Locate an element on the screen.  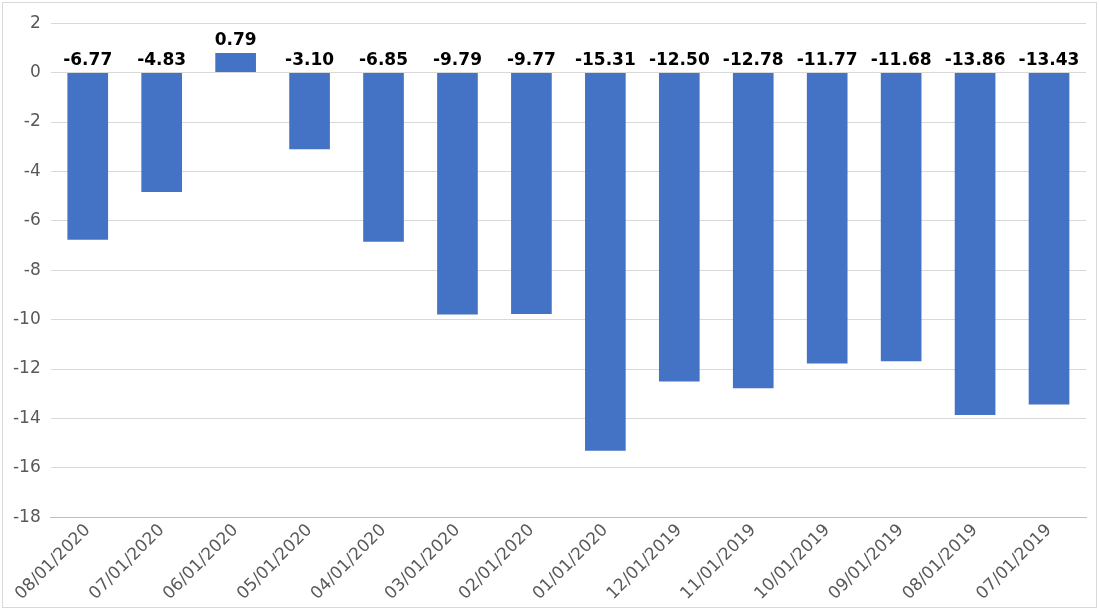
data-label: -11.77 is located at coordinates (827, 58).